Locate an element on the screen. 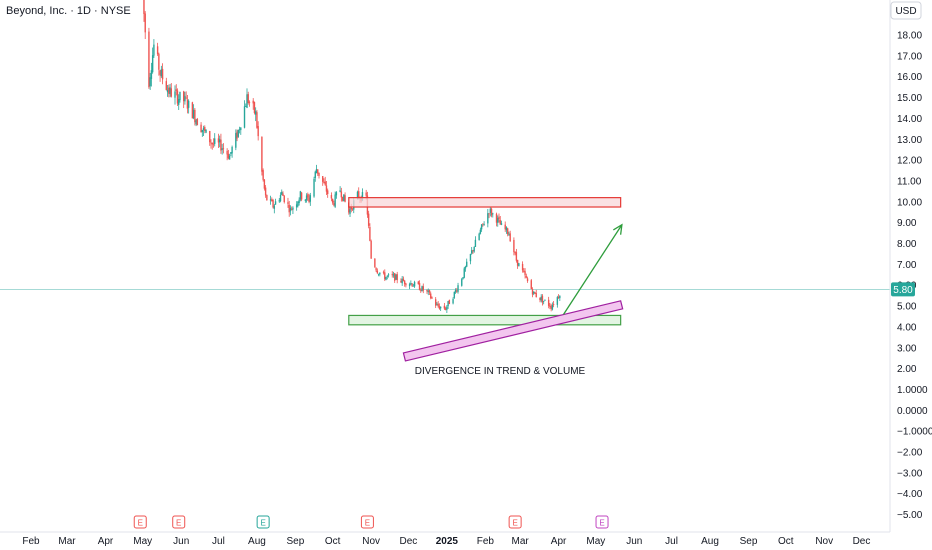 The image size is (932, 550). earnings-marker-label: E is located at coordinates (514, 523).